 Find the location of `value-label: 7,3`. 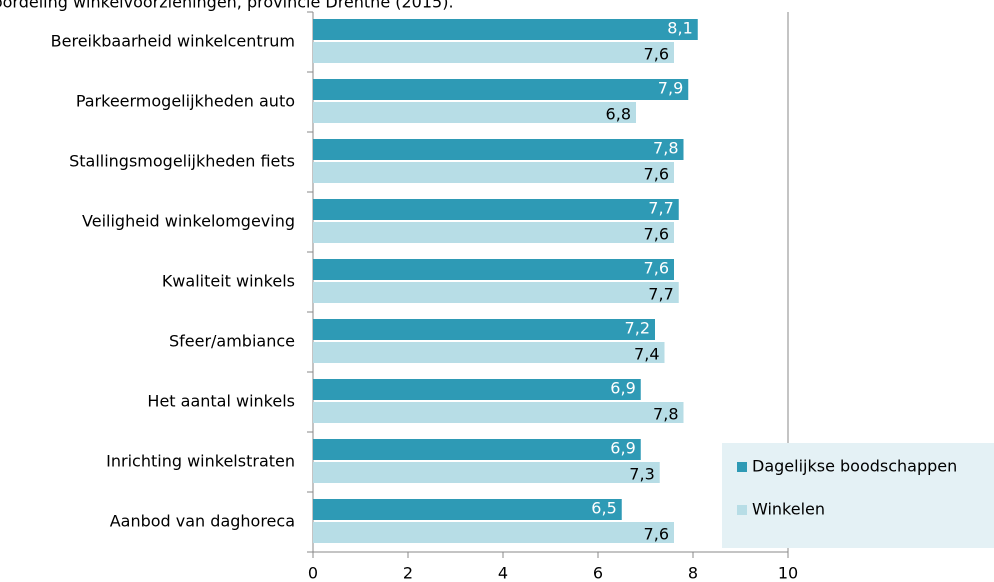

value-label: 7,3 is located at coordinates (641, 474).